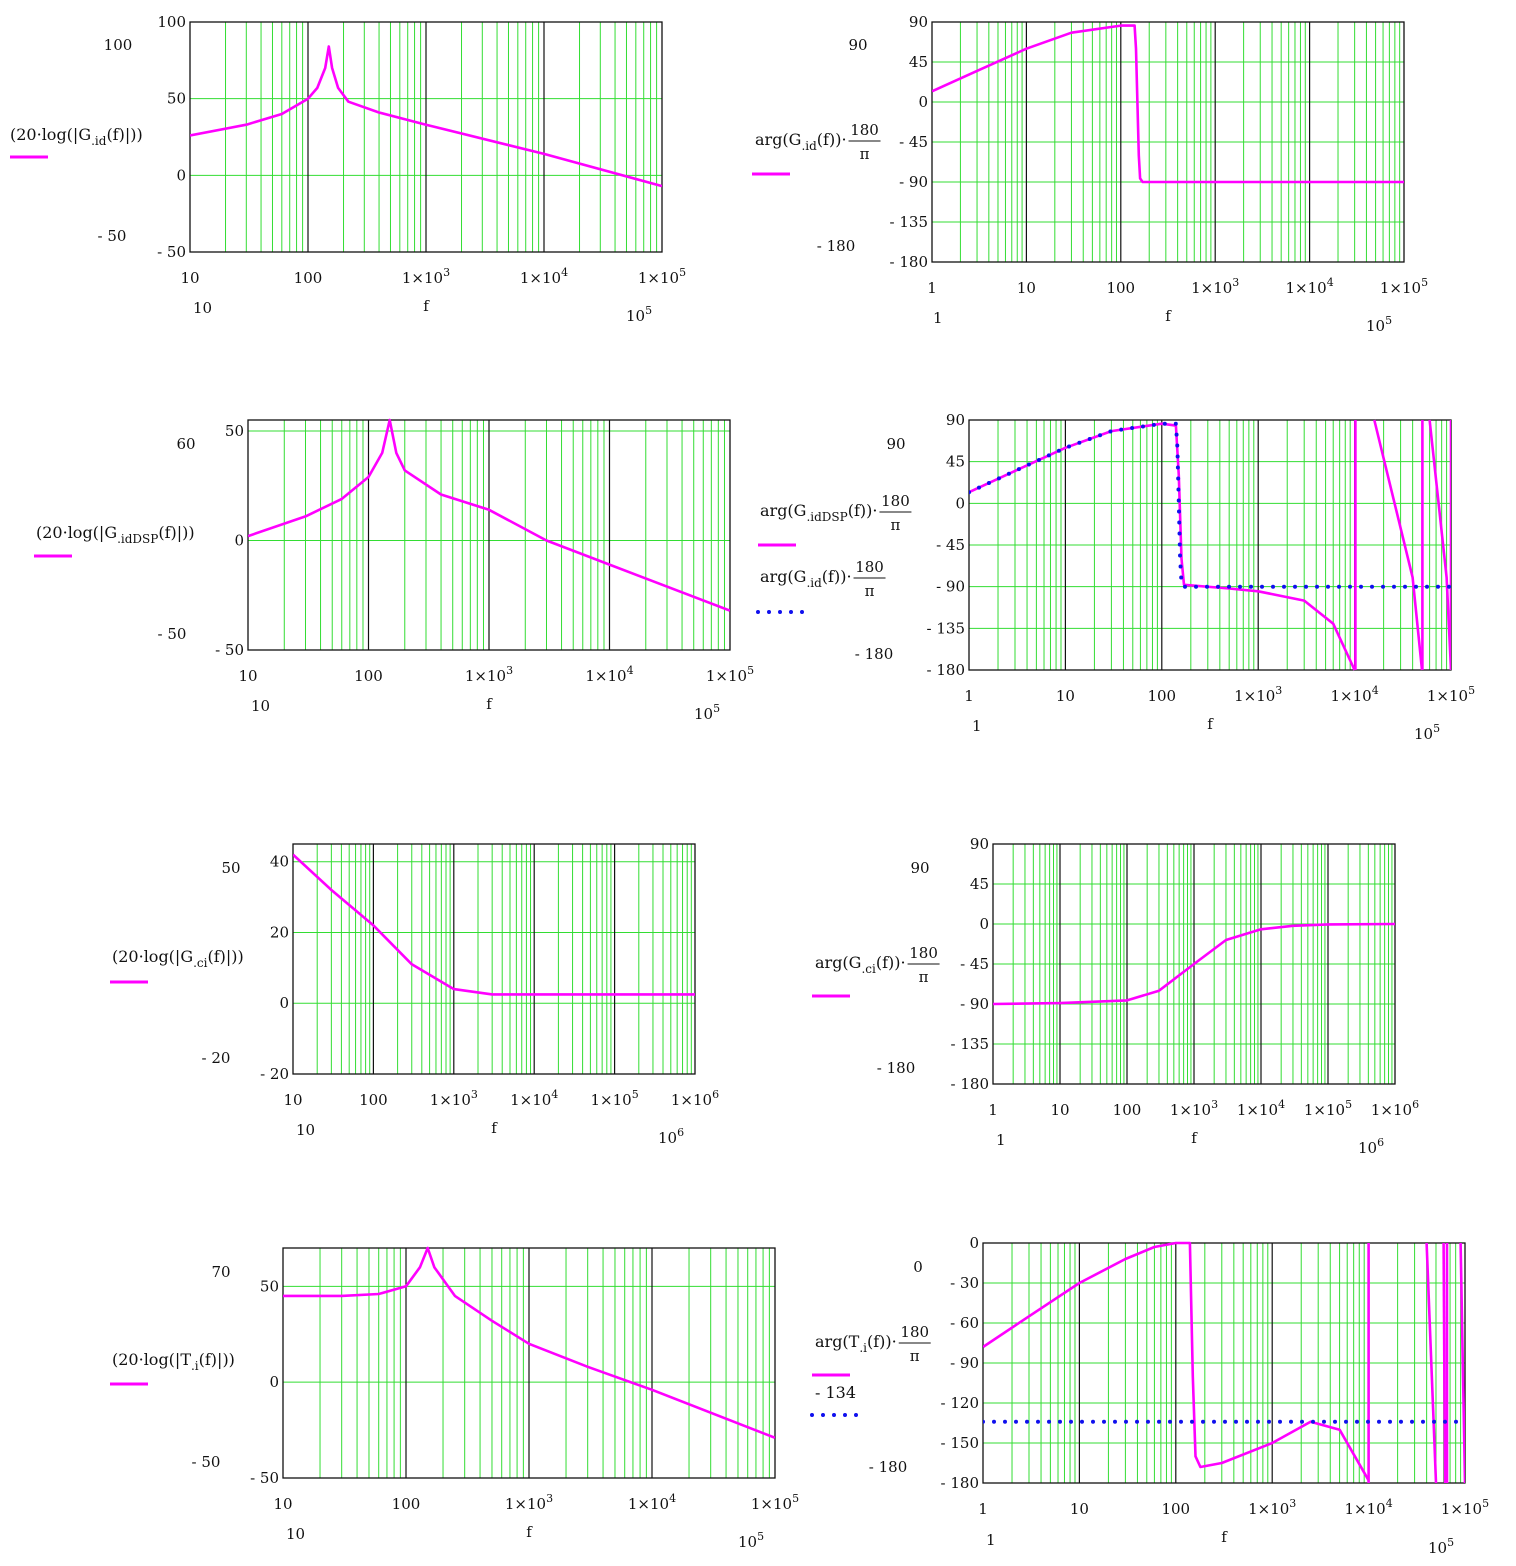 The height and width of the screenshot is (1566, 1516). Describe the element at coordinates (856, 1343) in the screenshot. I see `y-axis-label: arg(T.i(f))·` at that location.